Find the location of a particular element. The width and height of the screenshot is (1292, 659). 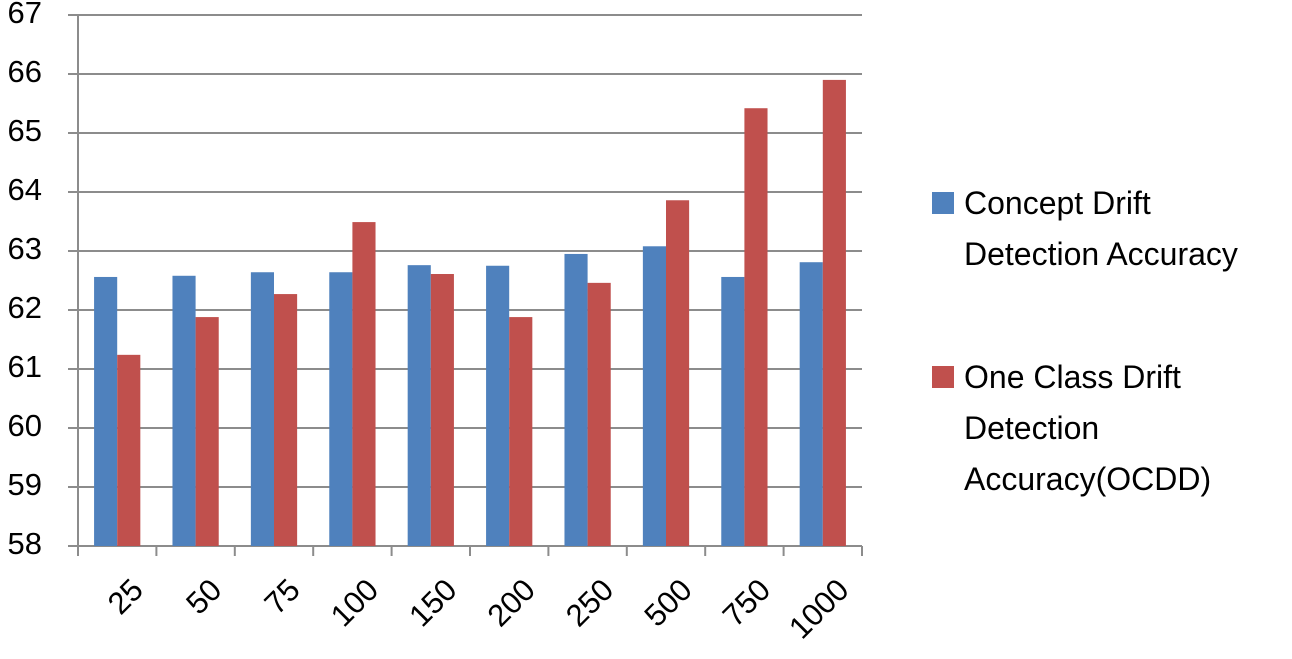

y-tick-label: 58 is located at coordinates (25, 543).